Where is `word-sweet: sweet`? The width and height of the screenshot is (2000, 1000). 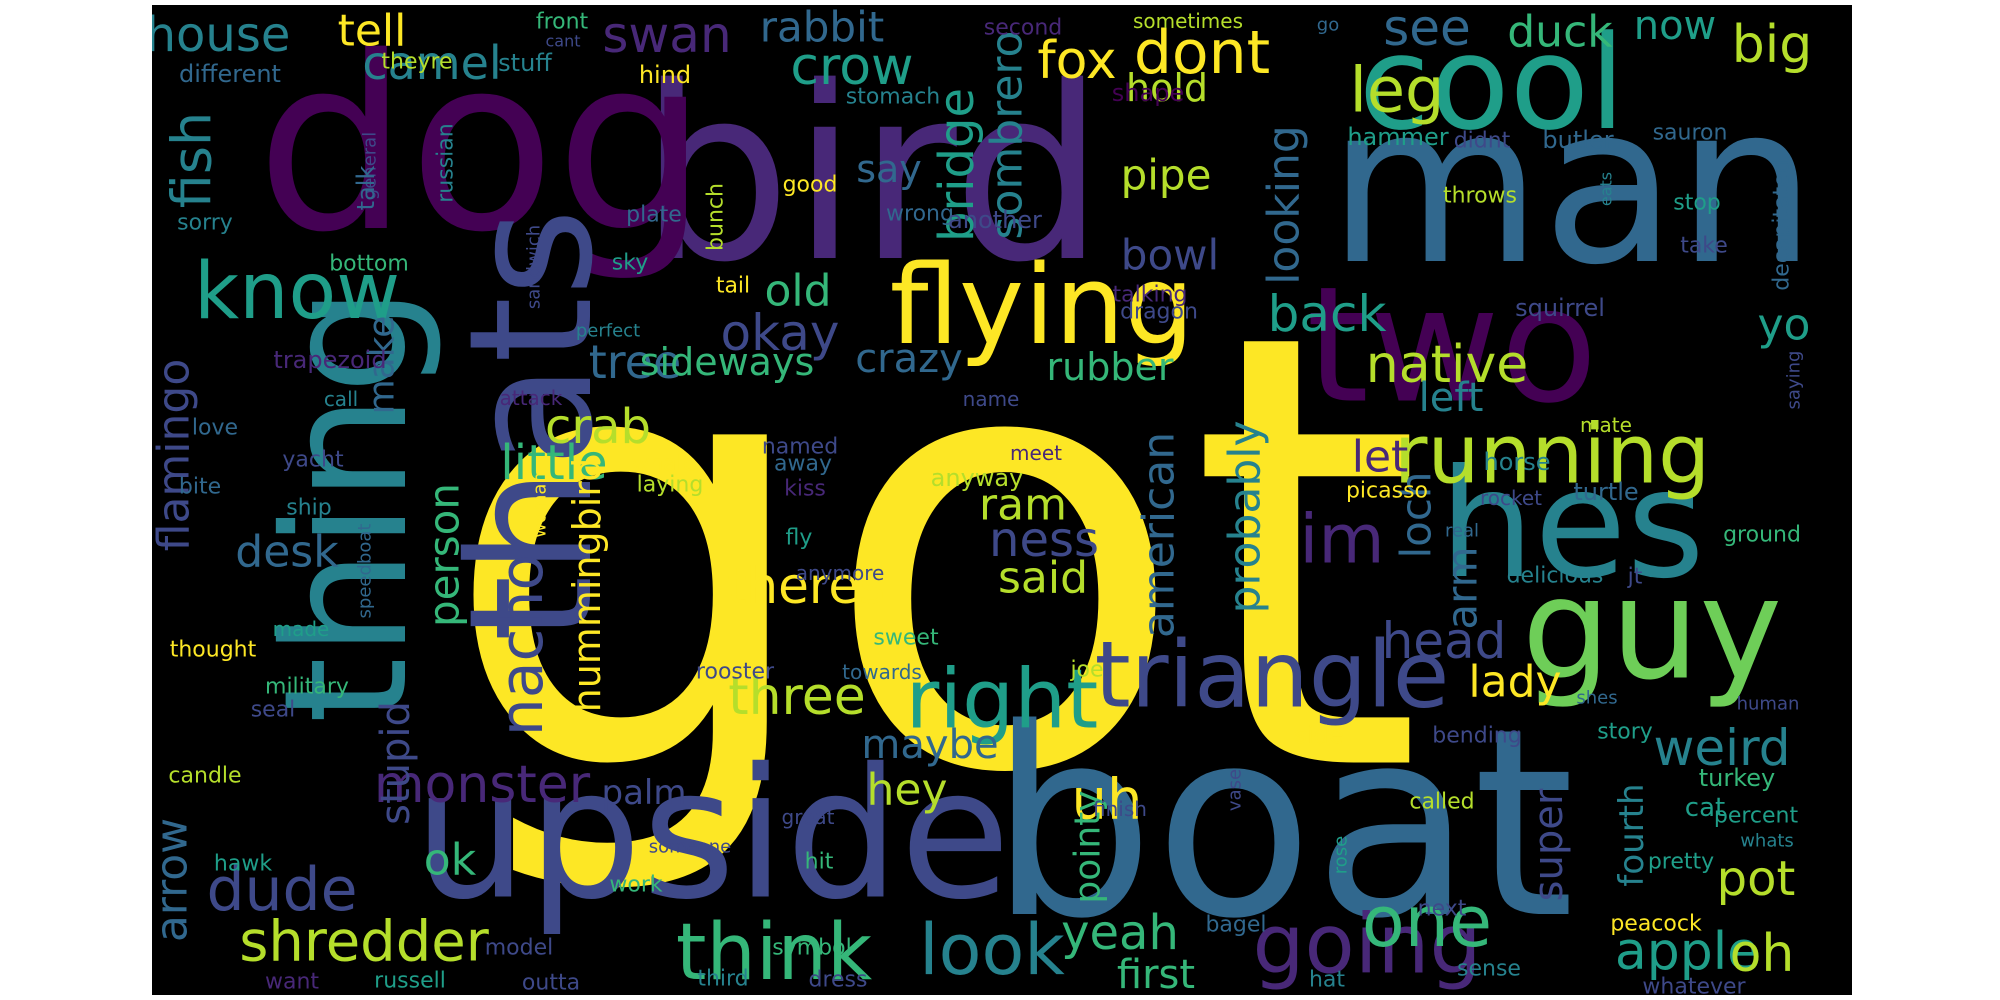
word-sweet: sweet is located at coordinates (906, 638).